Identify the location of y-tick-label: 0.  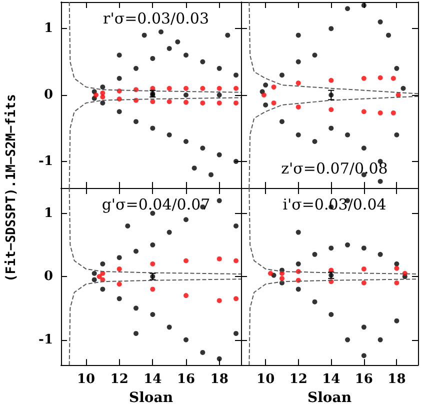
(48, 276).